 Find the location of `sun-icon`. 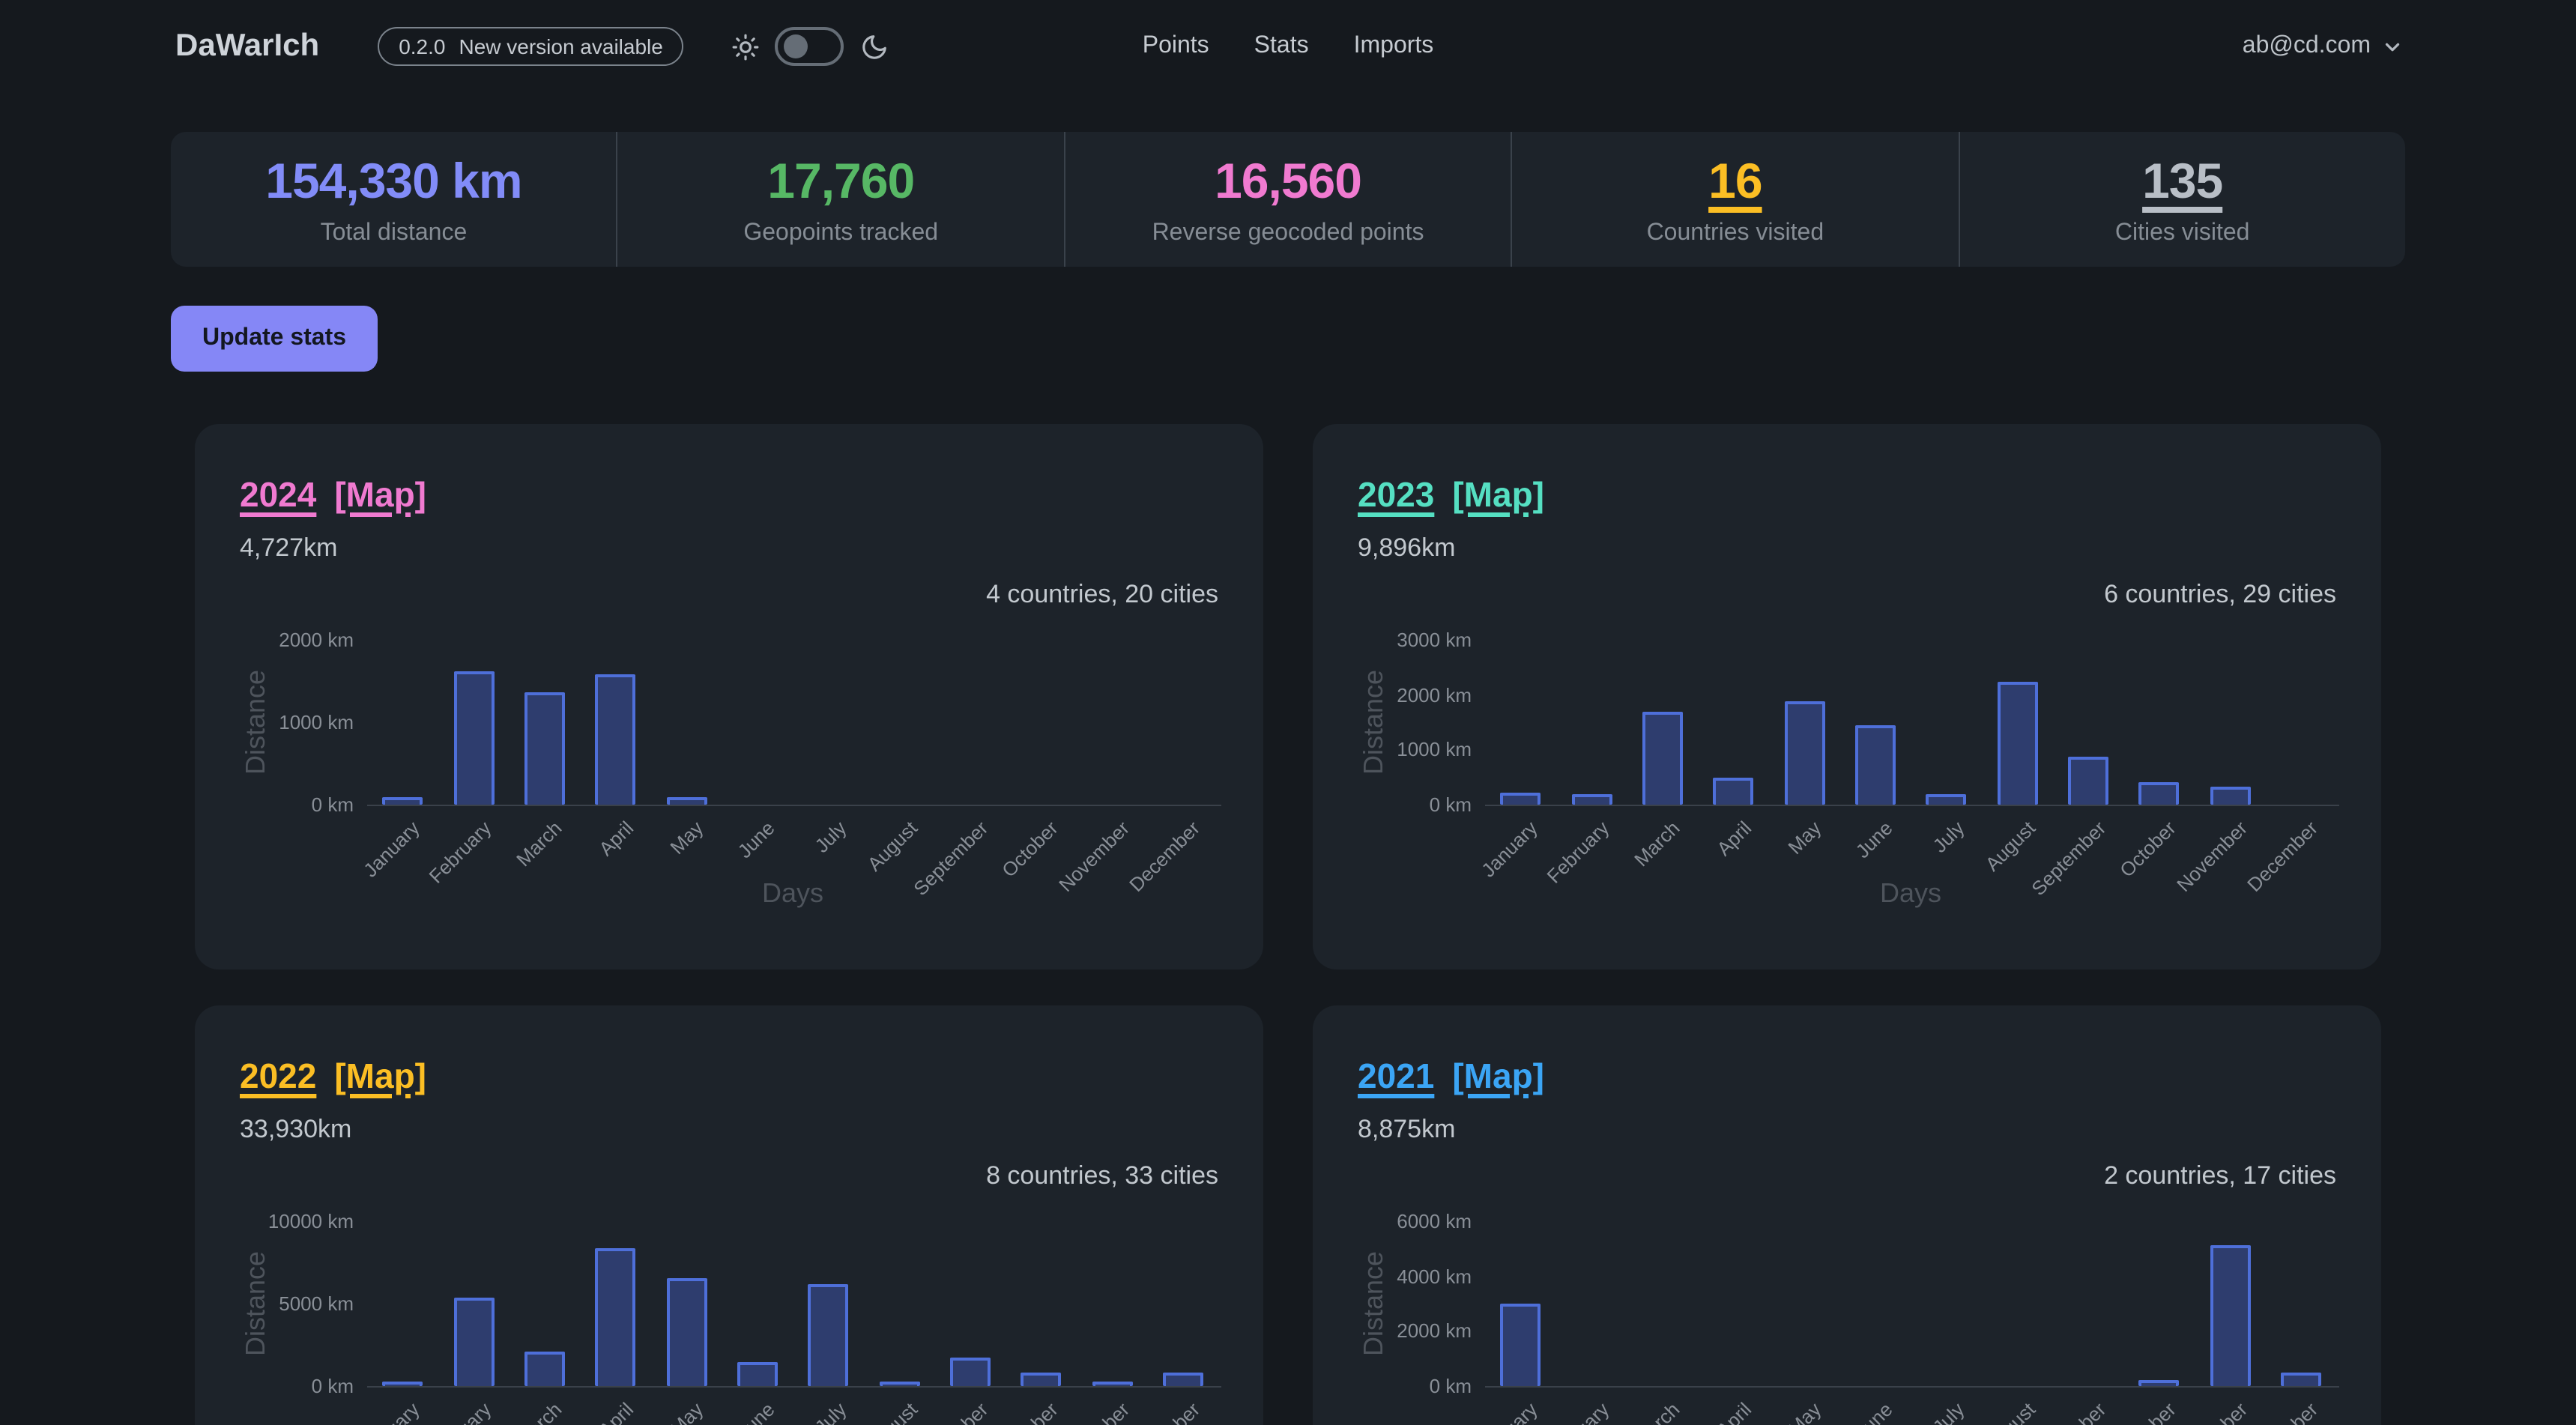

sun-icon is located at coordinates (746, 46).